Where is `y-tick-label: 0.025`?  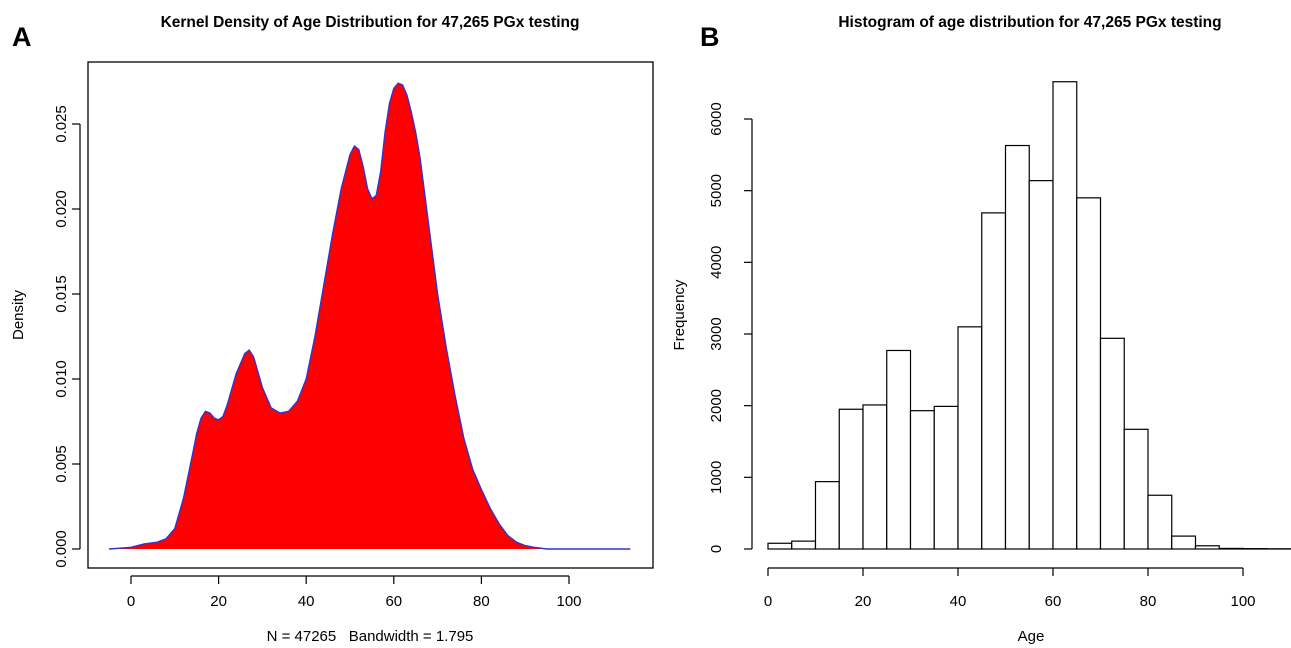
y-tick-label: 0.025 is located at coordinates (61, 124).